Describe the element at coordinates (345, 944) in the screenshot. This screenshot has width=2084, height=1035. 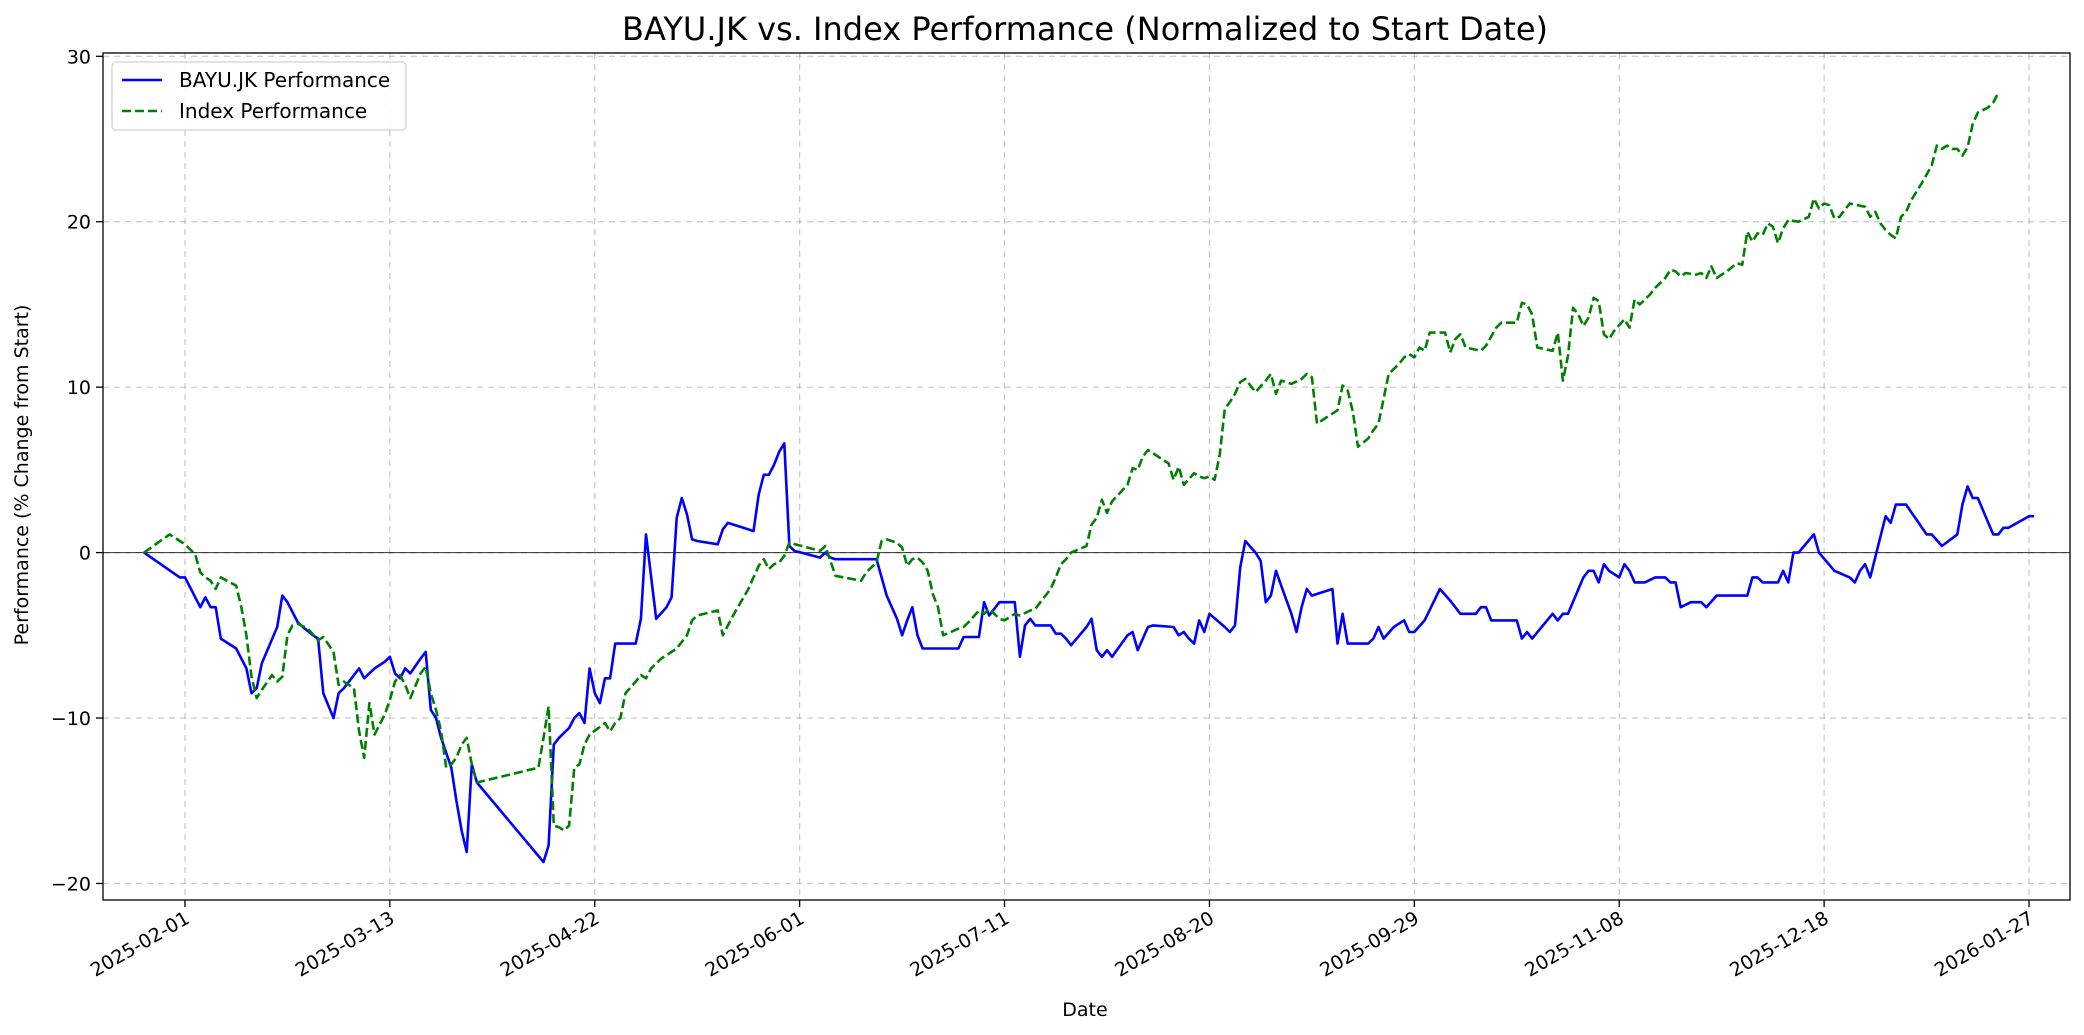
I see `x-tick-label: 2025-03-13` at that location.